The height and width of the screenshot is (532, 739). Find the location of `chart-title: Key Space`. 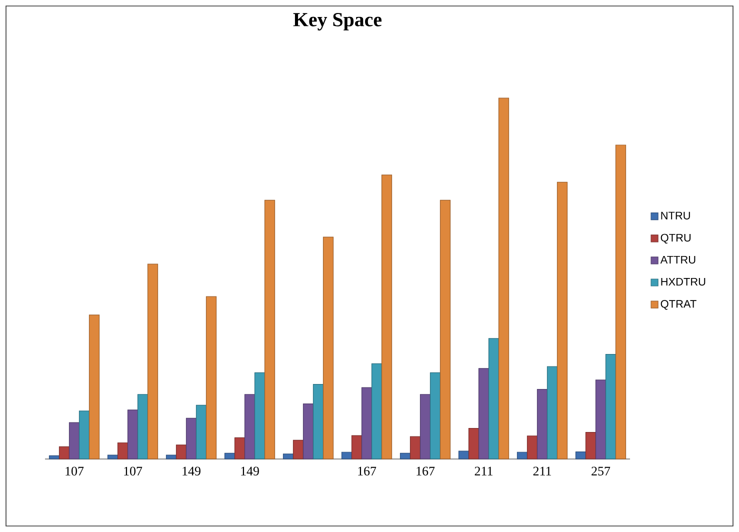

chart-title: Key Space is located at coordinates (337, 21).